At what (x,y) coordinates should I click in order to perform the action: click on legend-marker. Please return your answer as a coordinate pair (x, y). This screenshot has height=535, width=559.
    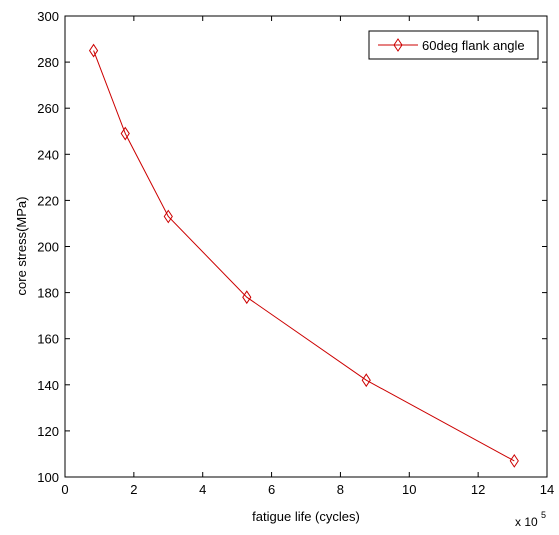
    Looking at the image, I should click on (398, 45).